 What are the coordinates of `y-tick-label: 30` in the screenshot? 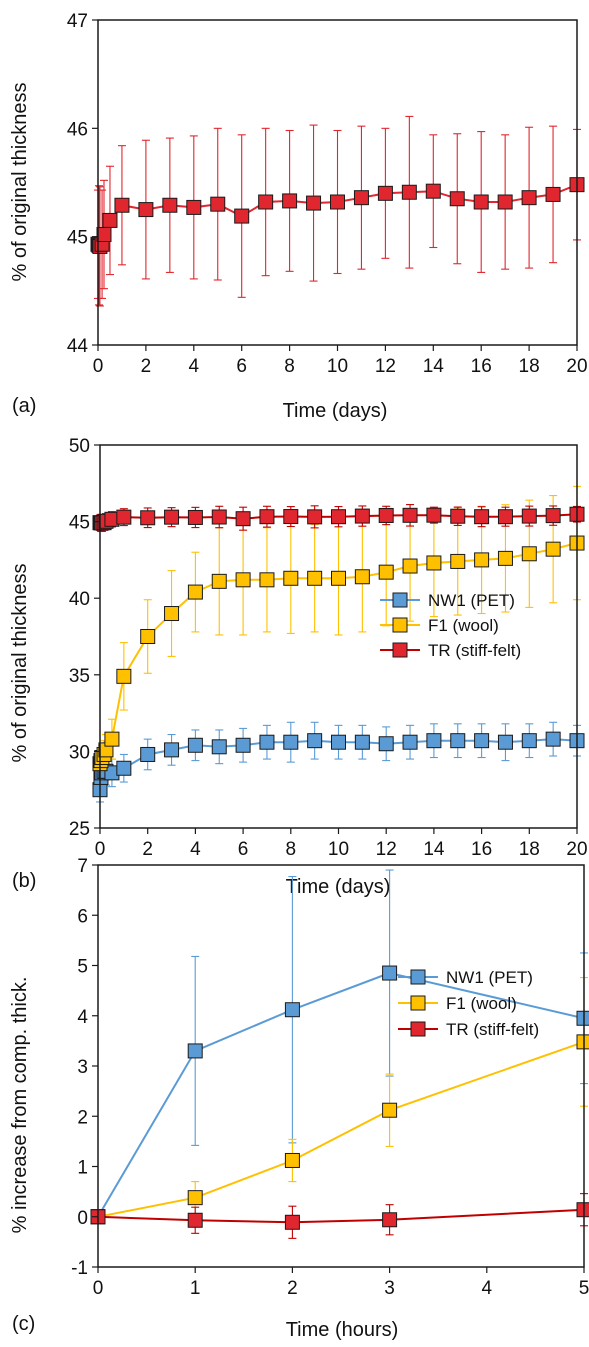 It's located at (79, 752).